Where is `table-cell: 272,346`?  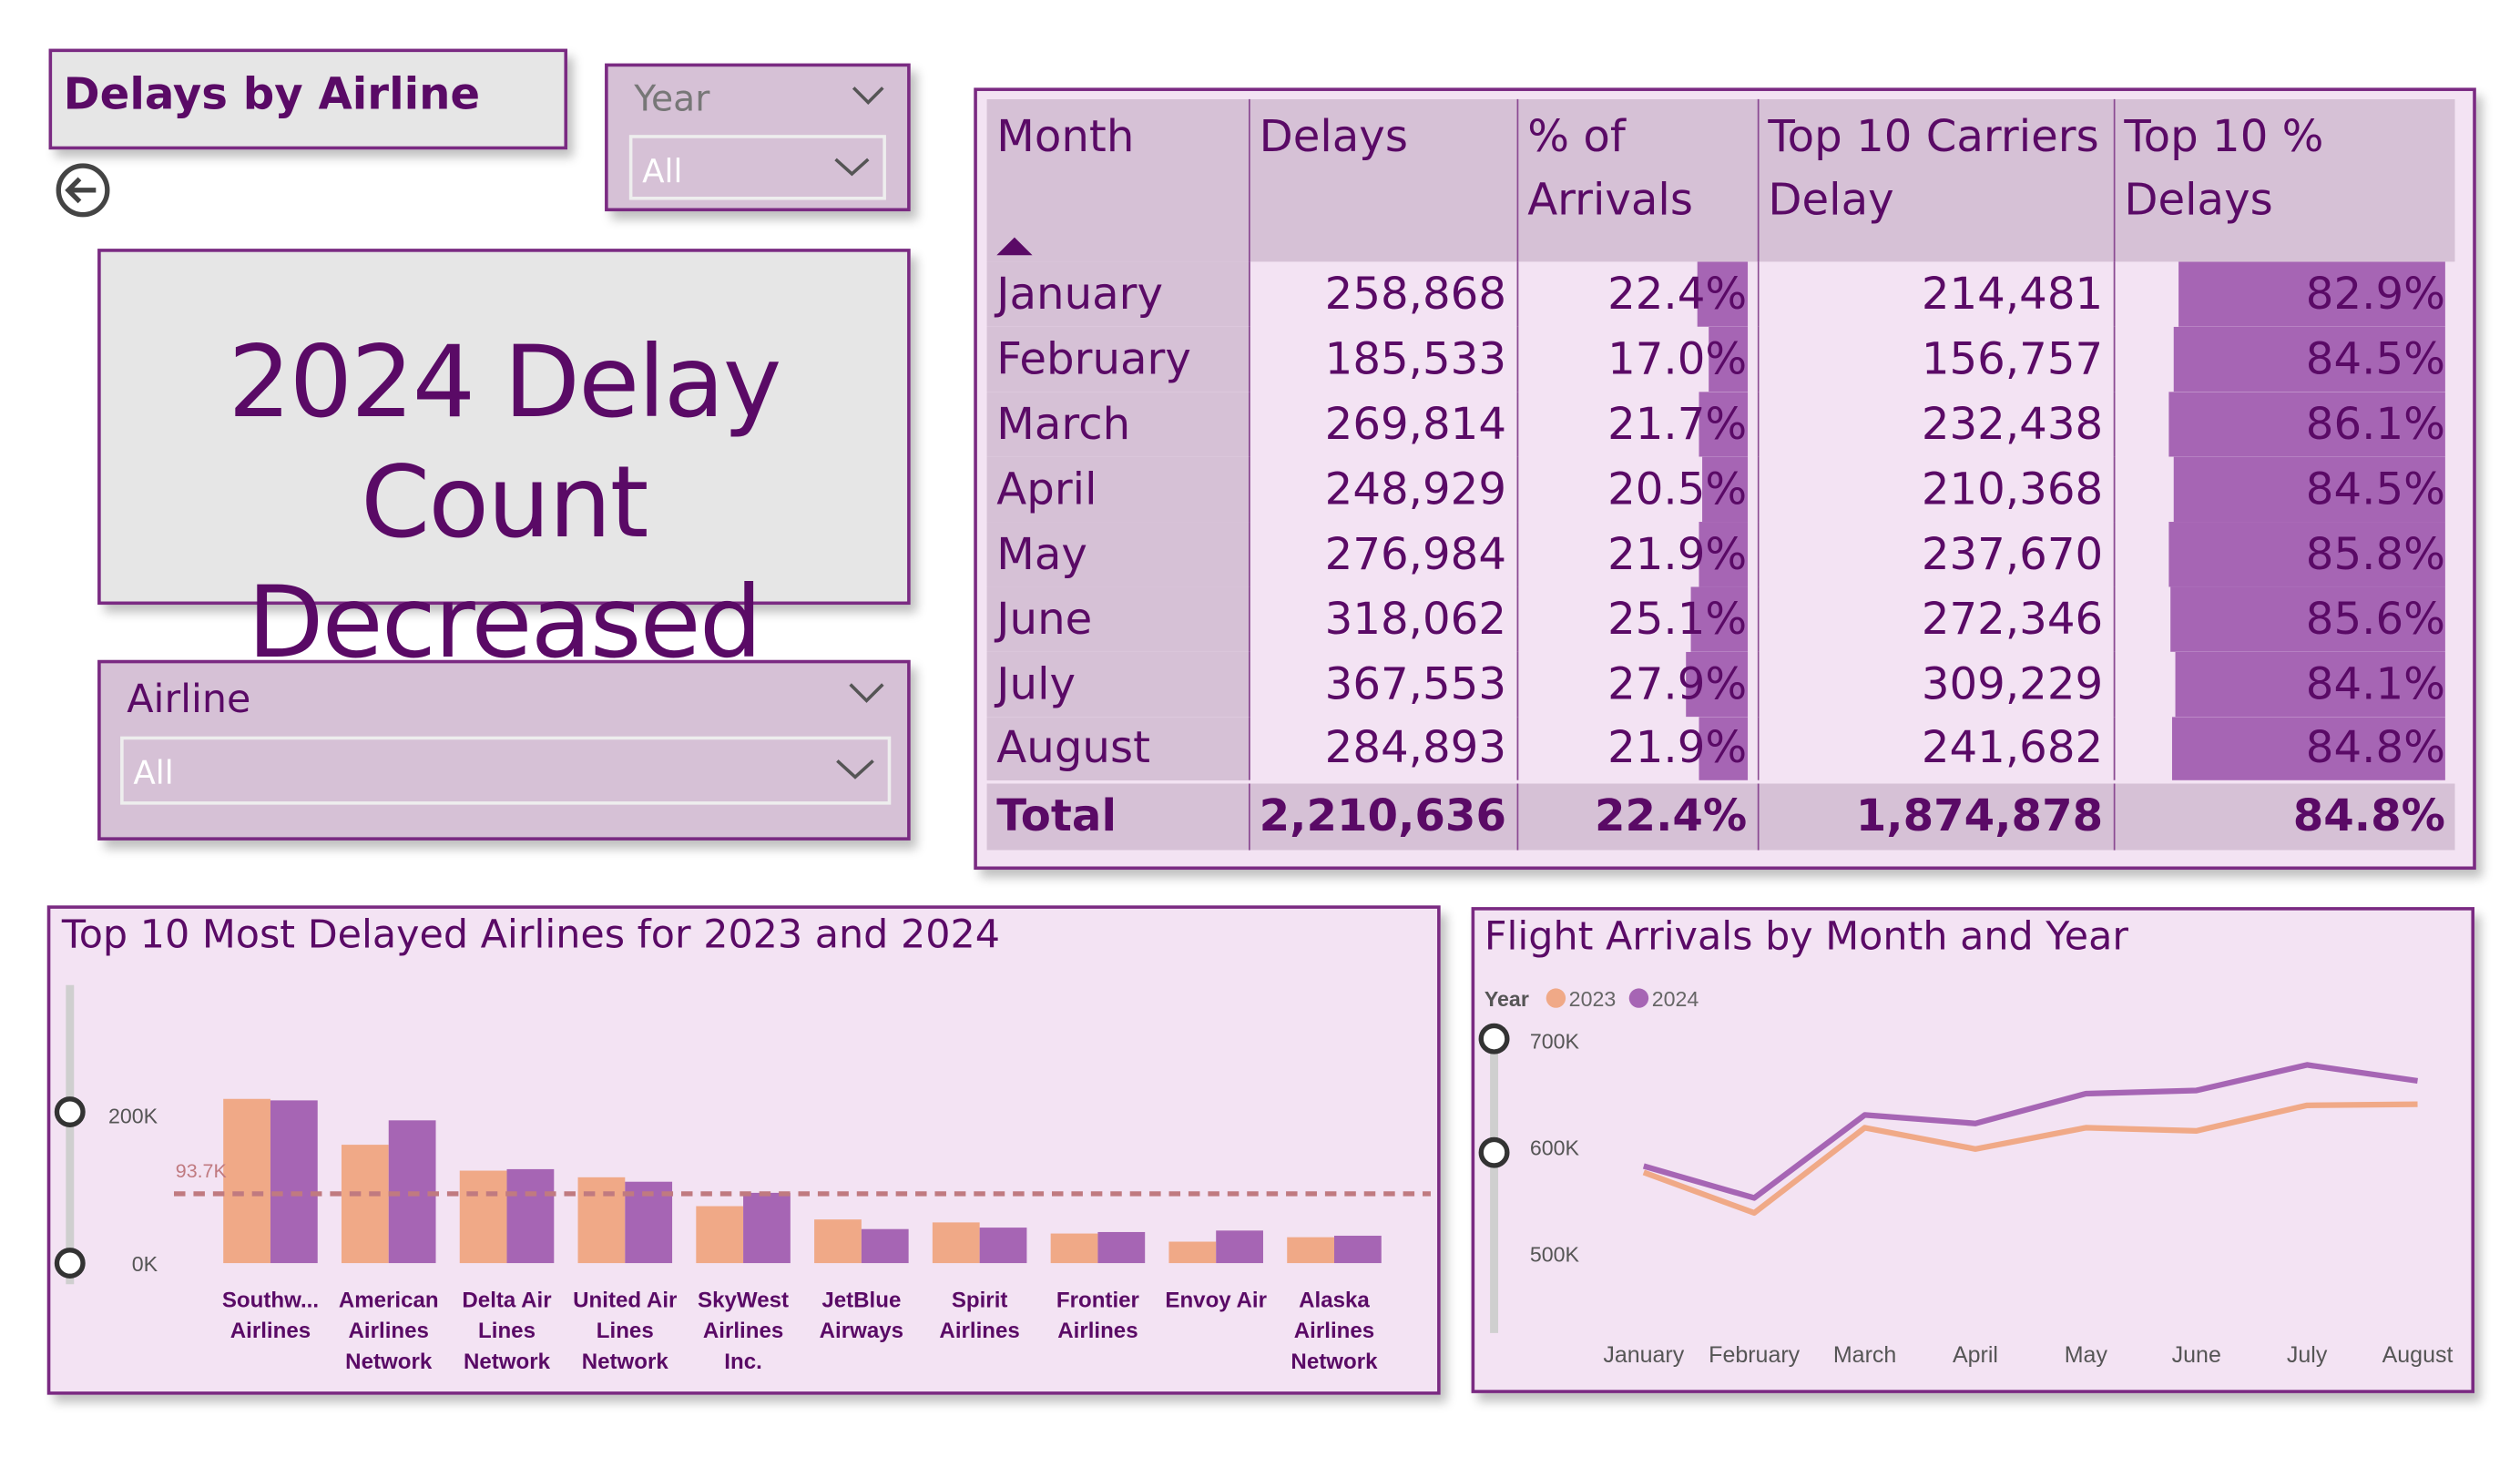 table-cell: 272,346 is located at coordinates (1935, 619).